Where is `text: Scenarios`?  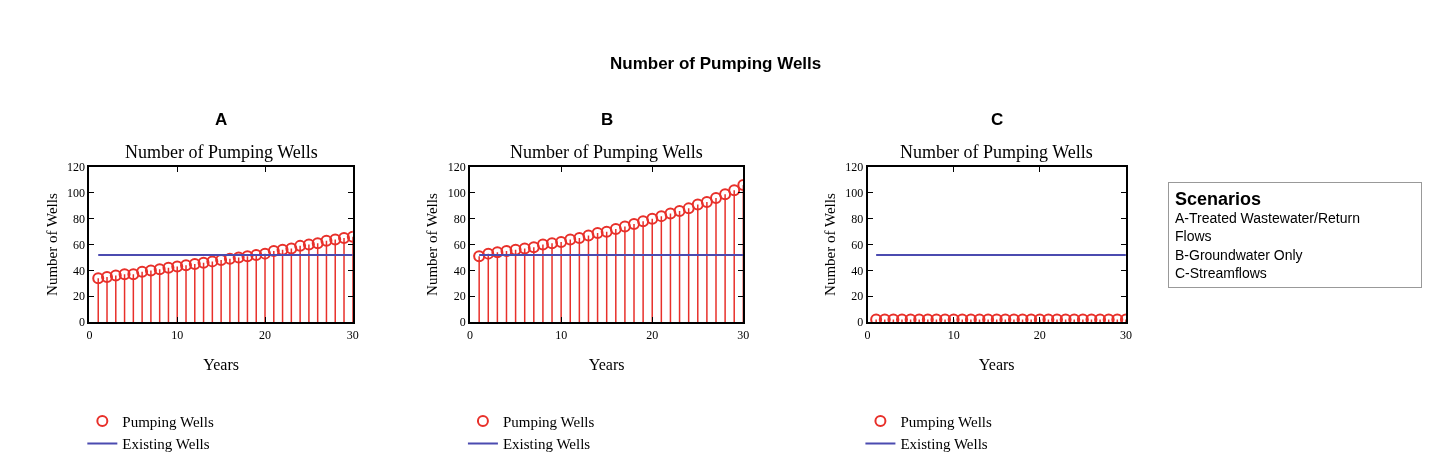 text: Scenarios is located at coordinates (1218, 199).